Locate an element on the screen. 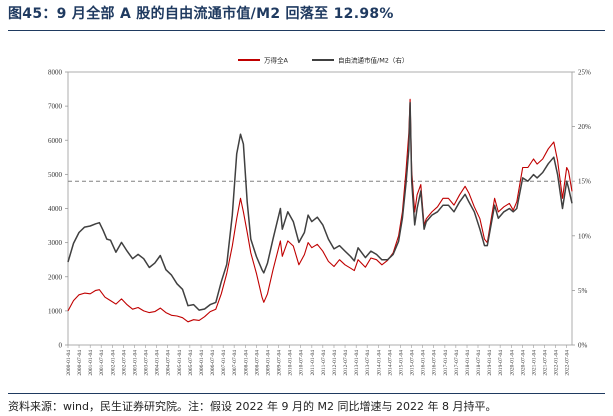 The image size is (613, 416). x-tick-label: 2001-01-04 is located at coordinates (91, 363).